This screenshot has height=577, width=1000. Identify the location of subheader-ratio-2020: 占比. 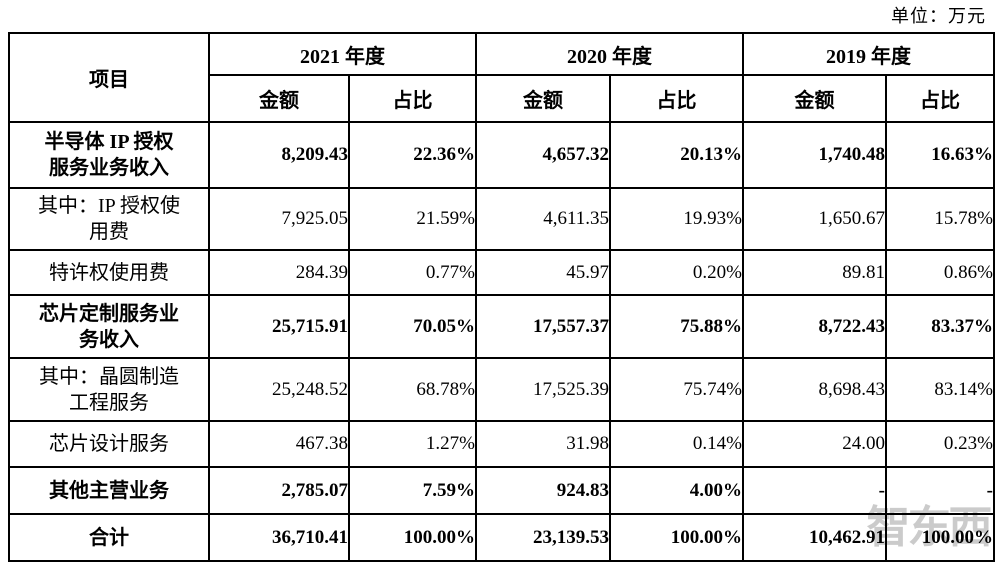
(676, 98).